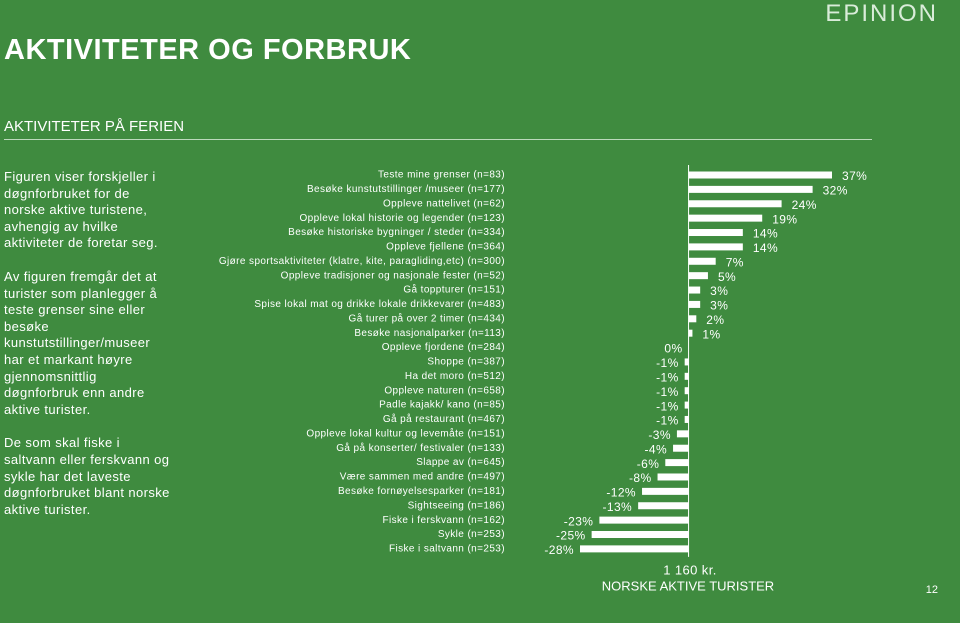 This screenshot has height=623, width=960. I want to click on x-axis-label: NORSKE AKTIVE TURISTER, so click(688, 585).